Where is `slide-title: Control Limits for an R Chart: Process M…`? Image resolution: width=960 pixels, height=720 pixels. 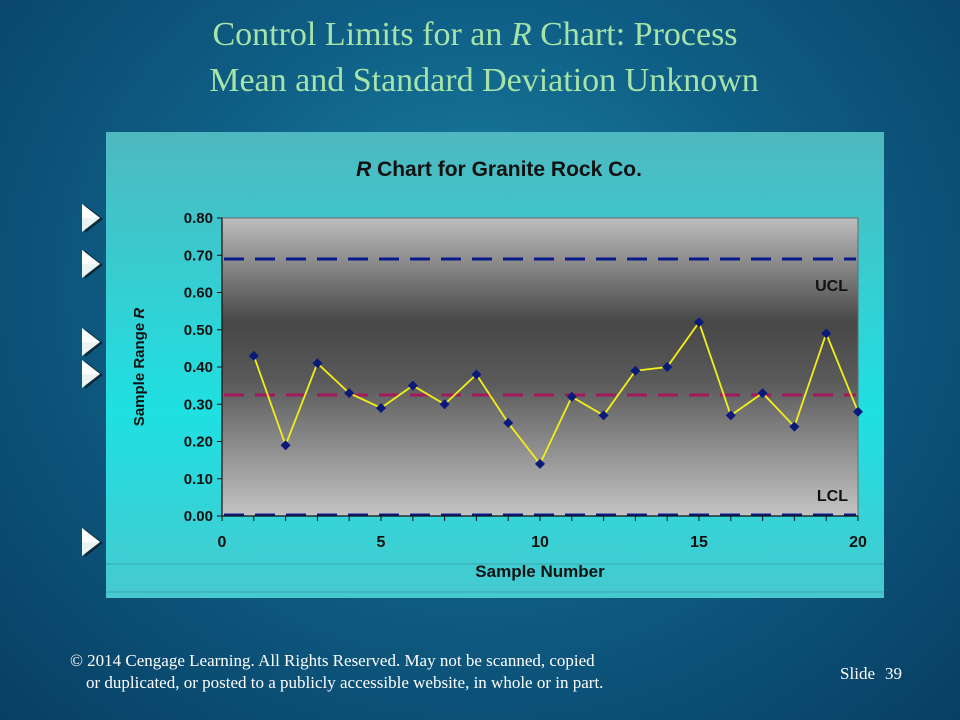 slide-title: Control Limits for an R Chart: Process M… is located at coordinates (480, 58).